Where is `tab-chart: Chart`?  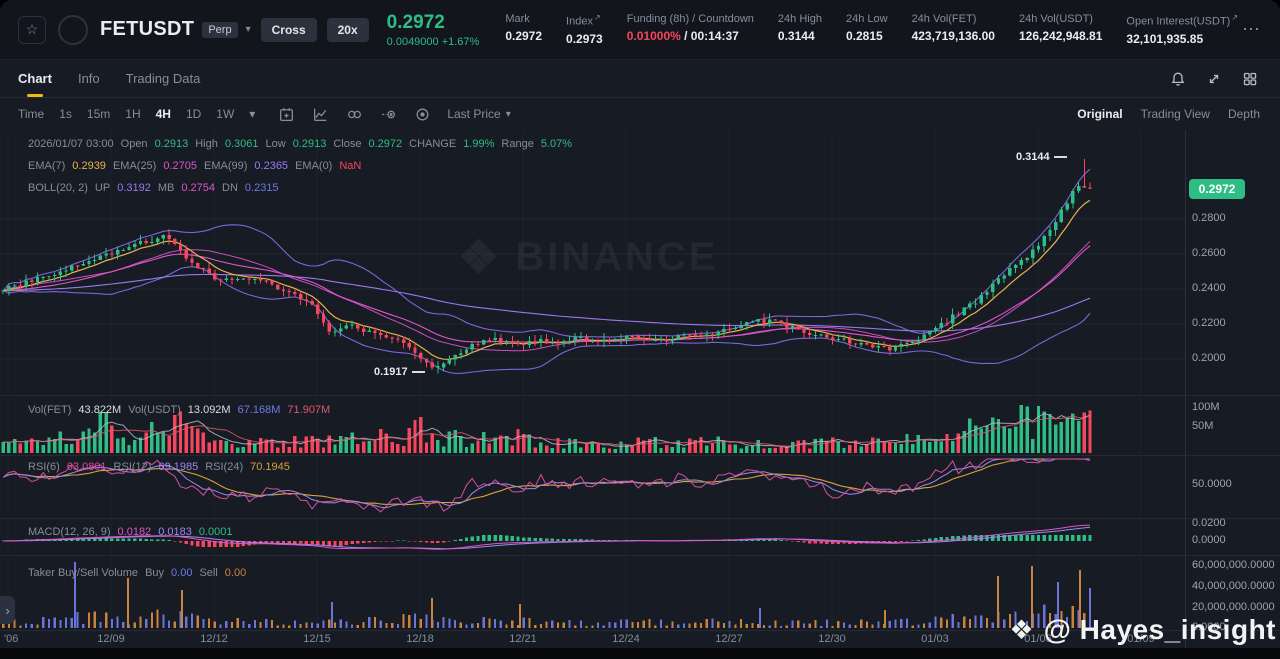 tab-chart: Chart is located at coordinates (35, 78).